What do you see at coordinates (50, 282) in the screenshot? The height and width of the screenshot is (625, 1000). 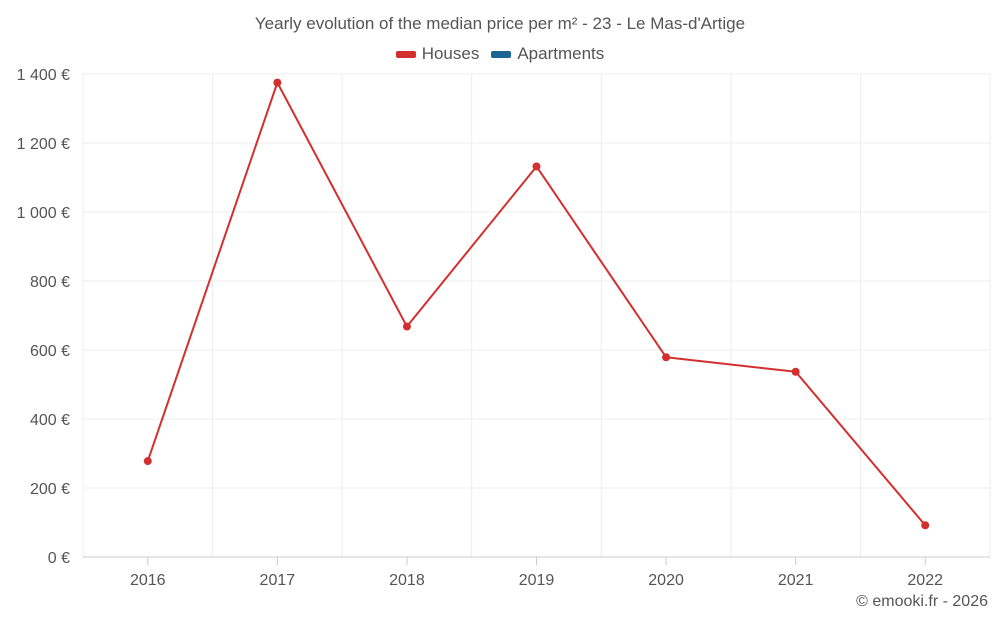 I see `y-tick-label: 800 €` at bounding box center [50, 282].